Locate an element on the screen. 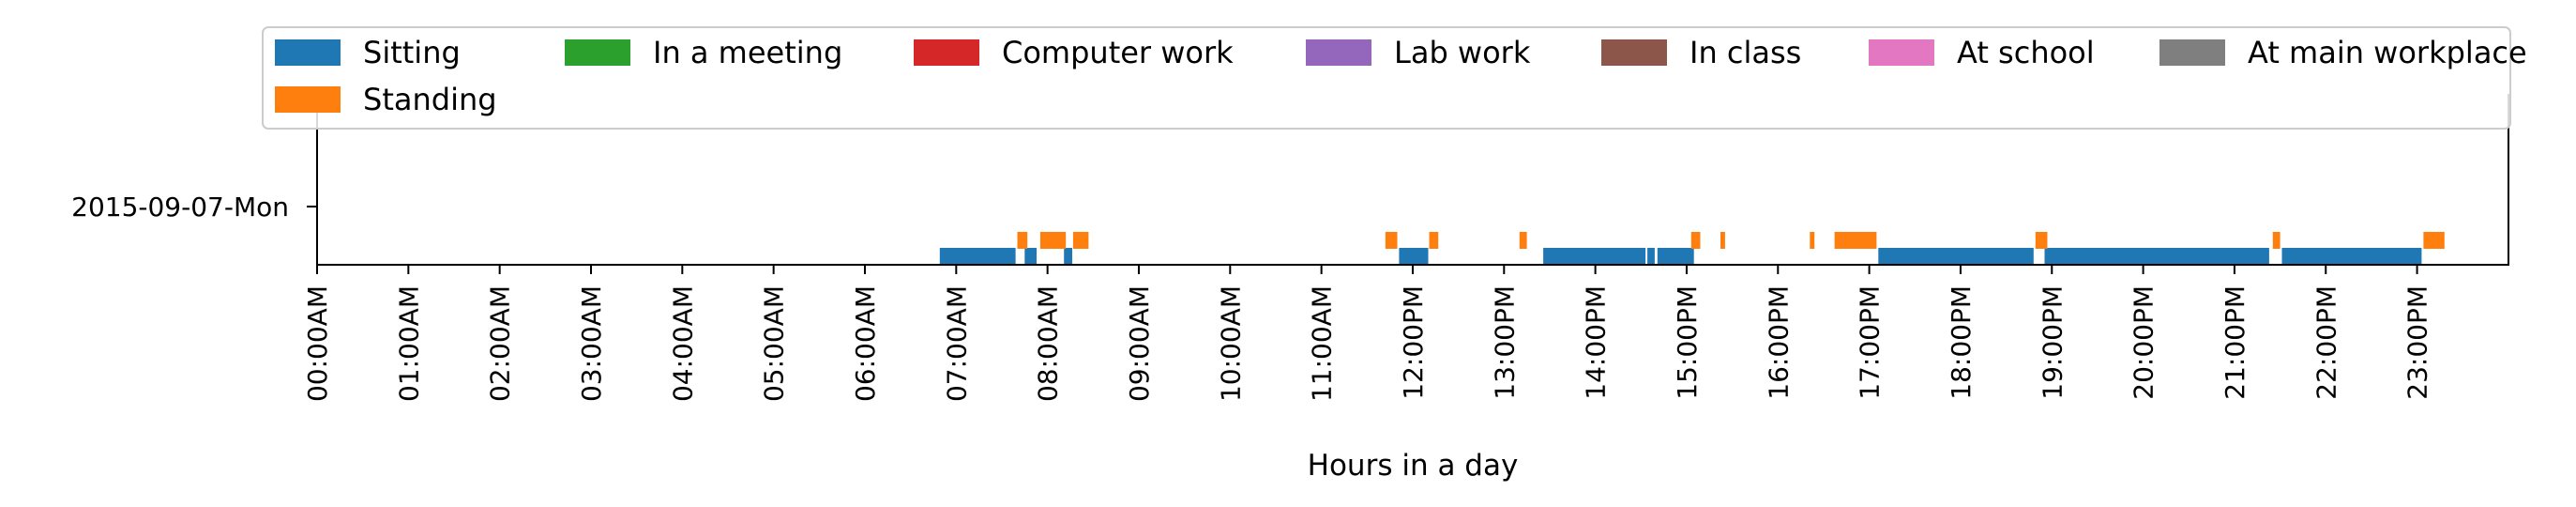 The width and height of the screenshot is (2576, 507). legend-label-lab-work: Lab work is located at coordinates (1463, 52).